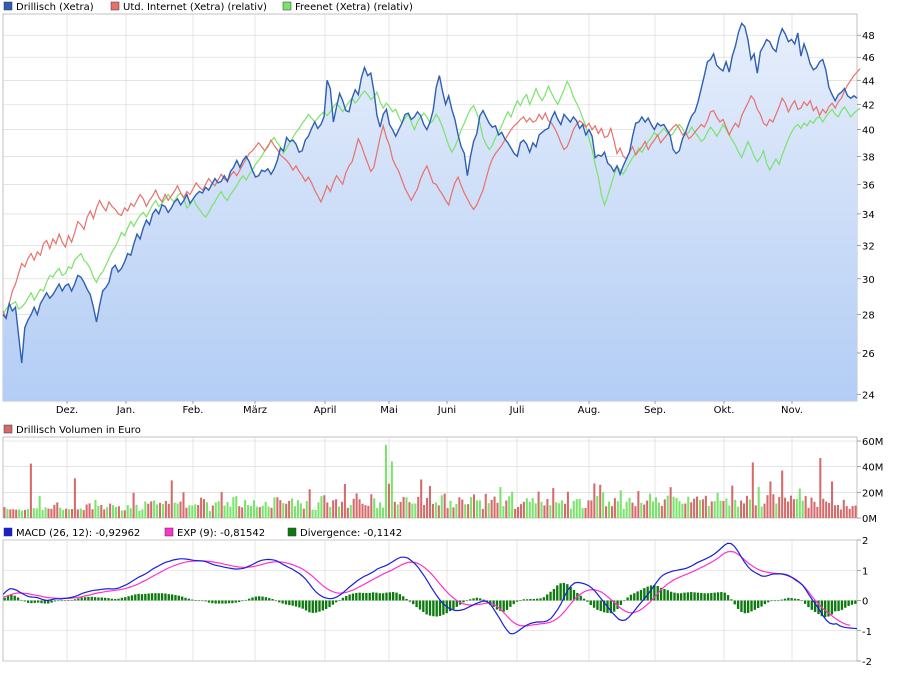 The width and height of the screenshot is (900, 674). Describe the element at coordinates (589, 410) in the screenshot. I see `price-x-tick-label: Aug.` at that location.